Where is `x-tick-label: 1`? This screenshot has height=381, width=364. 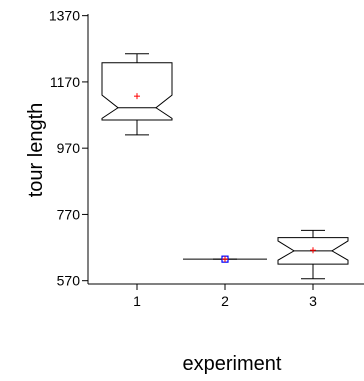 x-tick-label: 1 is located at coordinates (137, 301).